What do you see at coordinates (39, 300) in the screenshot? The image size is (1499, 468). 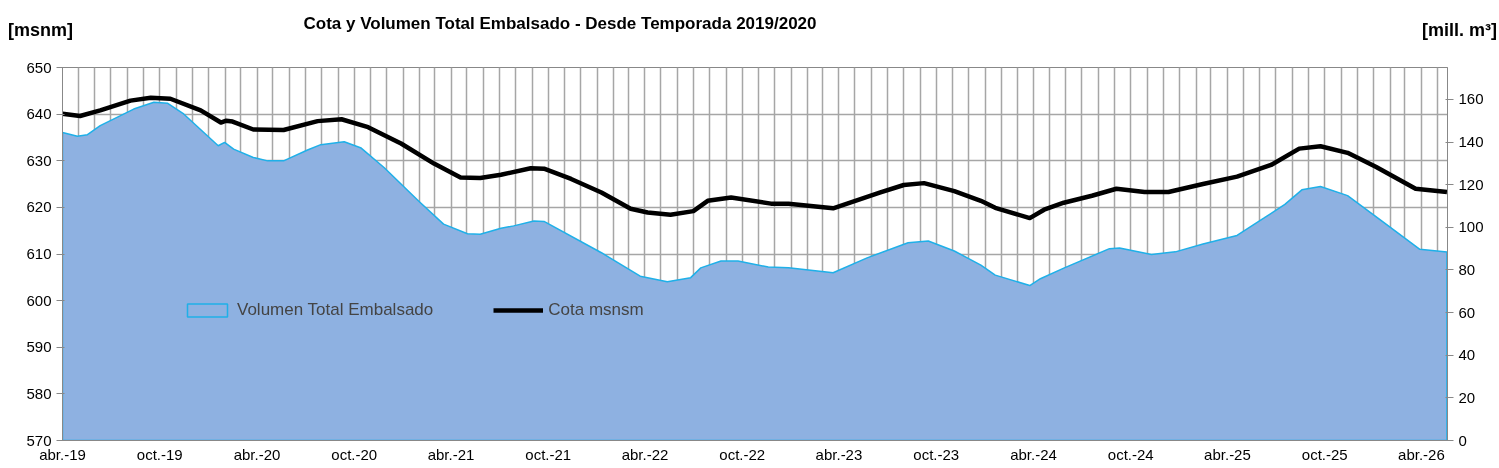 I see `y-tick-label: 600` at bounding box center [39, 300].